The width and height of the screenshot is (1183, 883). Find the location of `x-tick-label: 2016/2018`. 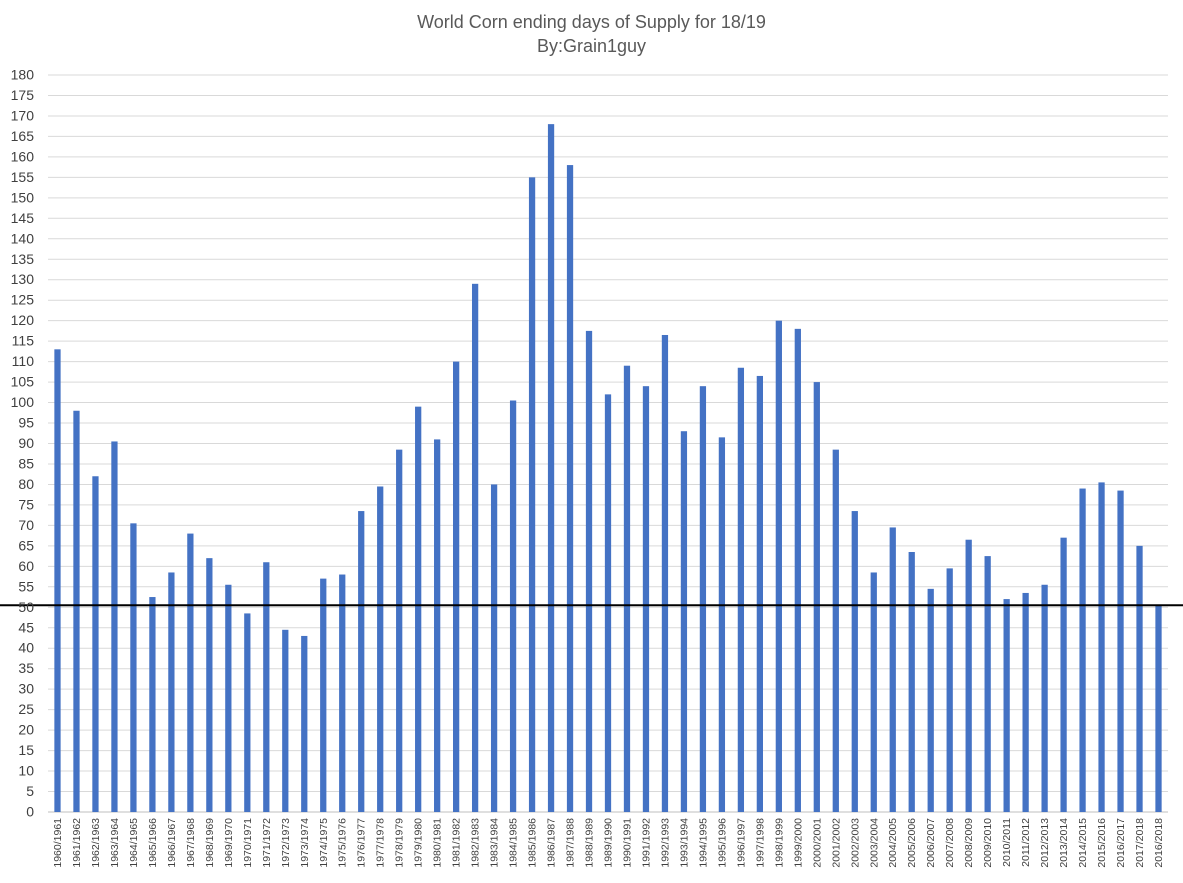

x-tick-label: 2016/2018 is located at coordinates (1159, 843).